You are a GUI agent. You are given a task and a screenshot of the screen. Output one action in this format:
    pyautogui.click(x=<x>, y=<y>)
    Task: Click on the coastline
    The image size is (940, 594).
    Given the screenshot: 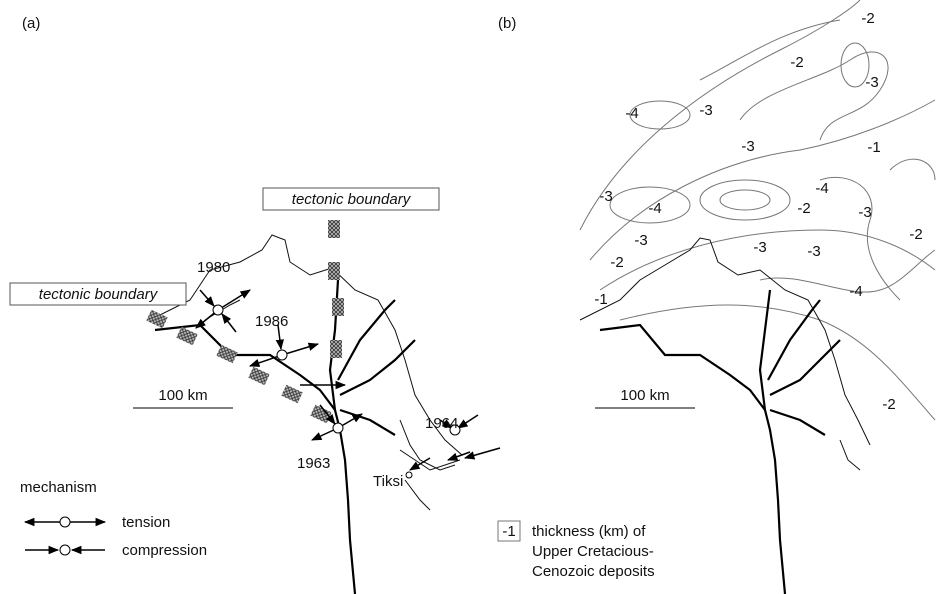 What is the action you would take?
    pyautogui.click(x=725, y=354)
    